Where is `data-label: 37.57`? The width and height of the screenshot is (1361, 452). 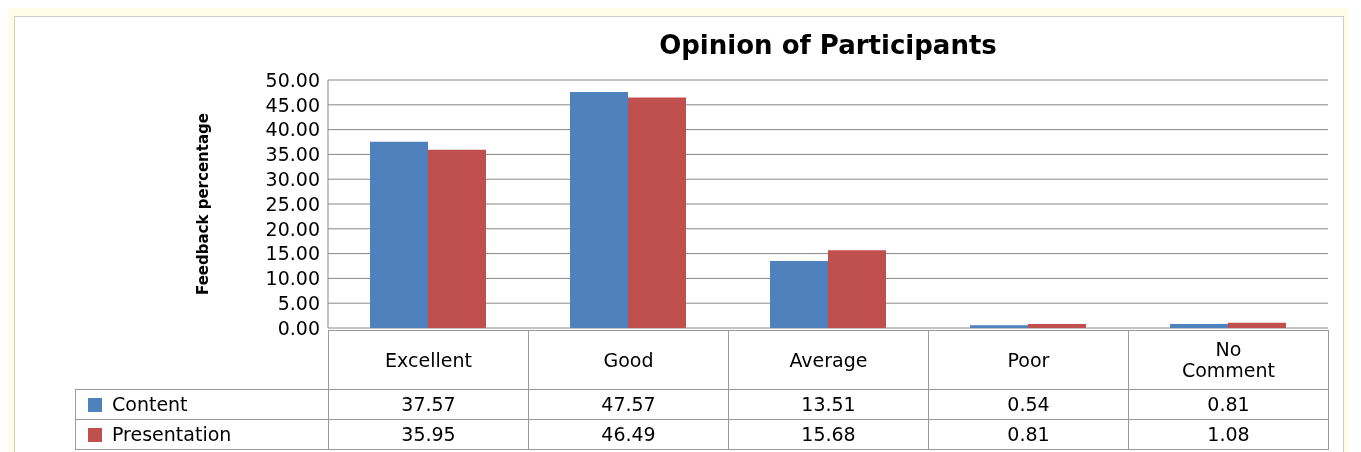
data-label: 37.57 is located at coordinates (428, 404).